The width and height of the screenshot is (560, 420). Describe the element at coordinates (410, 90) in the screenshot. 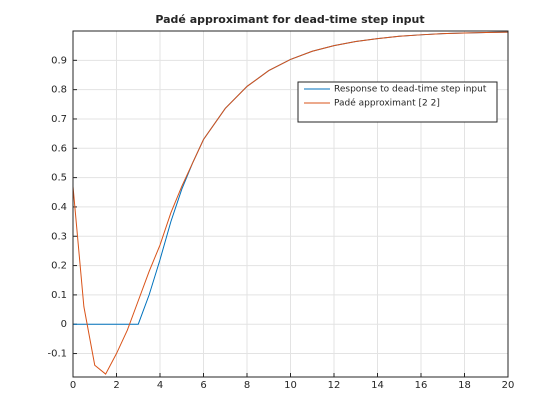

I see `legend-label: Response to dead-time step input` at that location.